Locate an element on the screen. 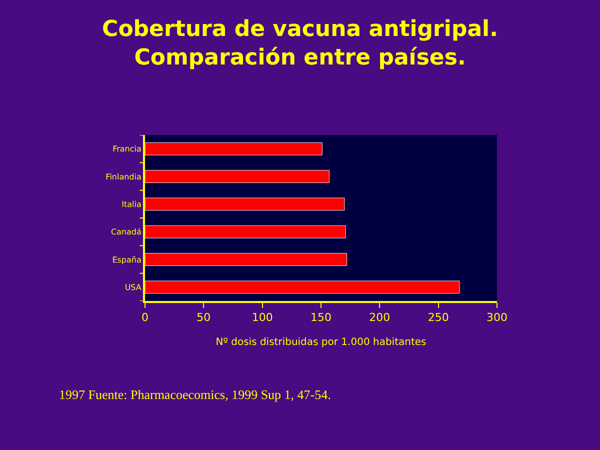  chart-title: Cobertura de vacuna antigripal. Comparación entre países. is located at coordinates (300, 44).